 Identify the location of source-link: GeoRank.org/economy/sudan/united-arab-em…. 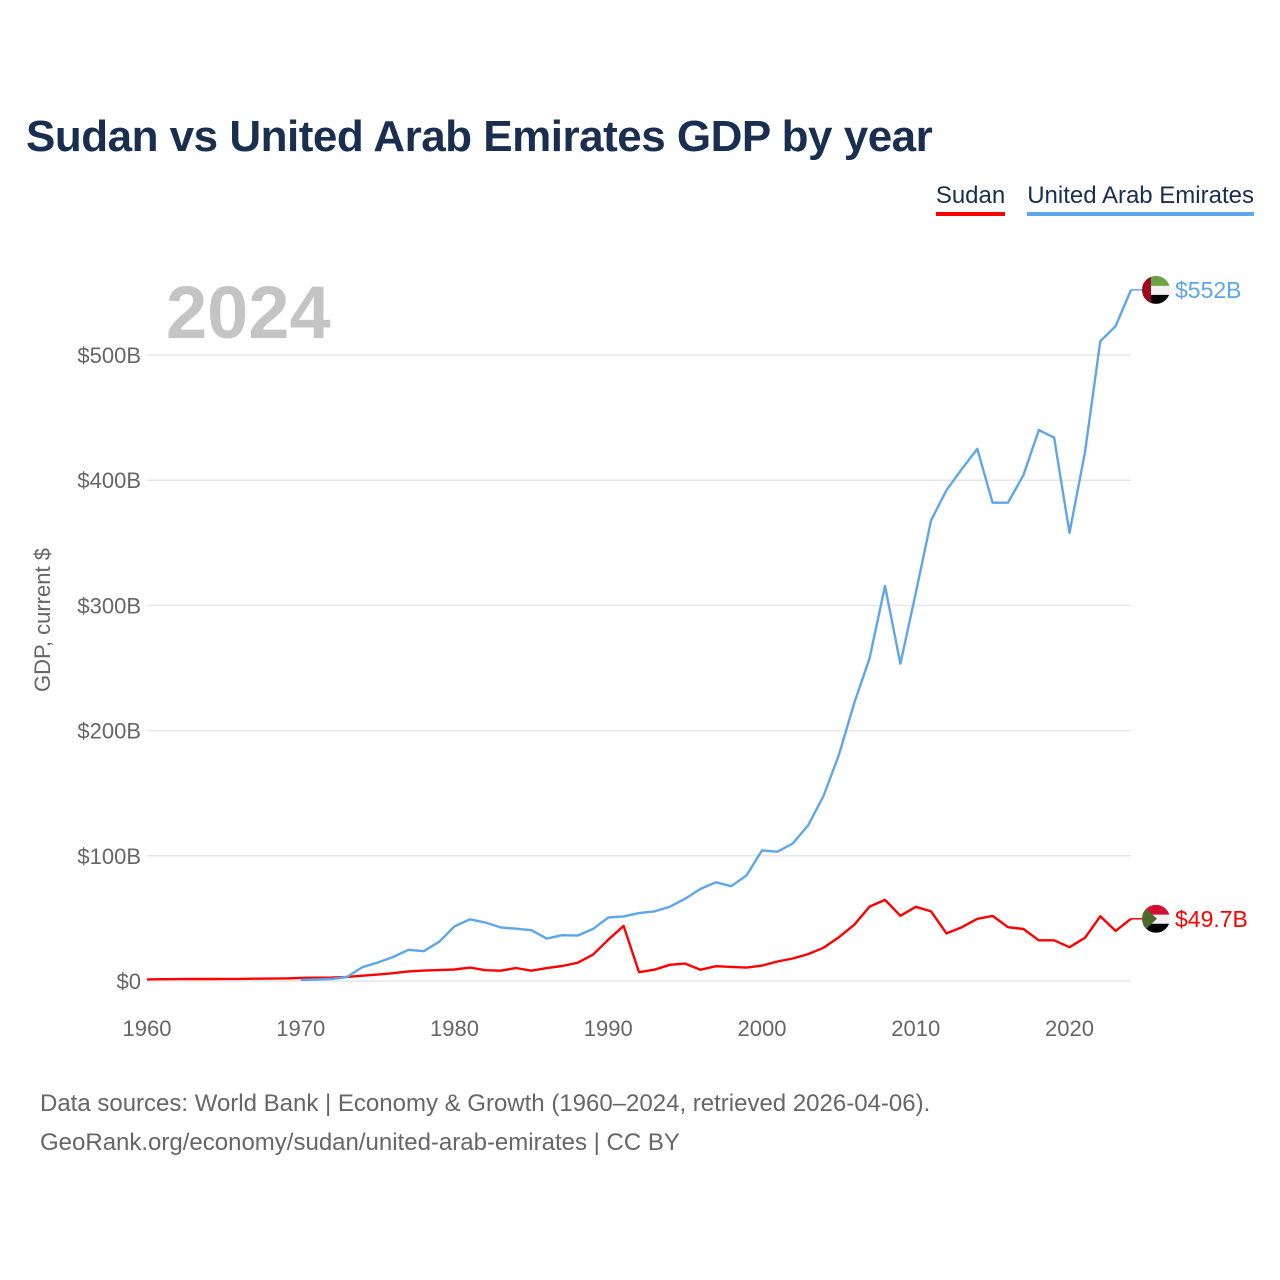
(360, 1142).